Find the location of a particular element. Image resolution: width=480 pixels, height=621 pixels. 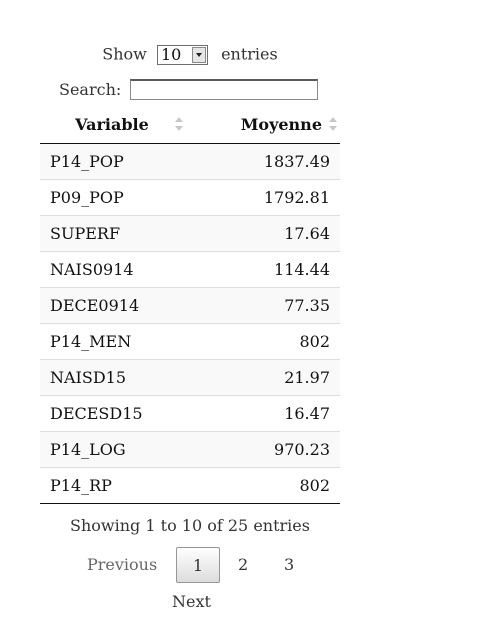

entries-select: 10 is located at coordinates (182, 54).